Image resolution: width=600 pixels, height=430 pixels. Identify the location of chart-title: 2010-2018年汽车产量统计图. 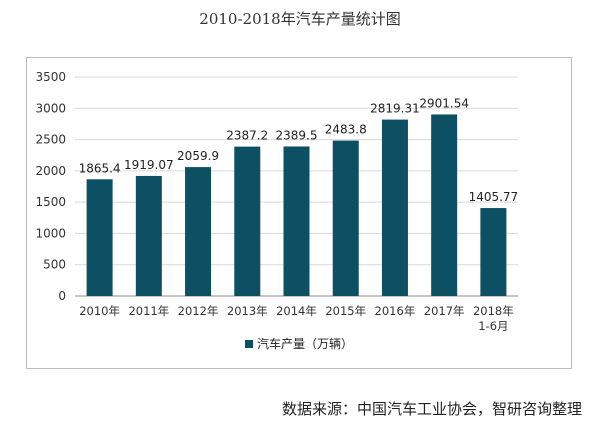
(300, 19).